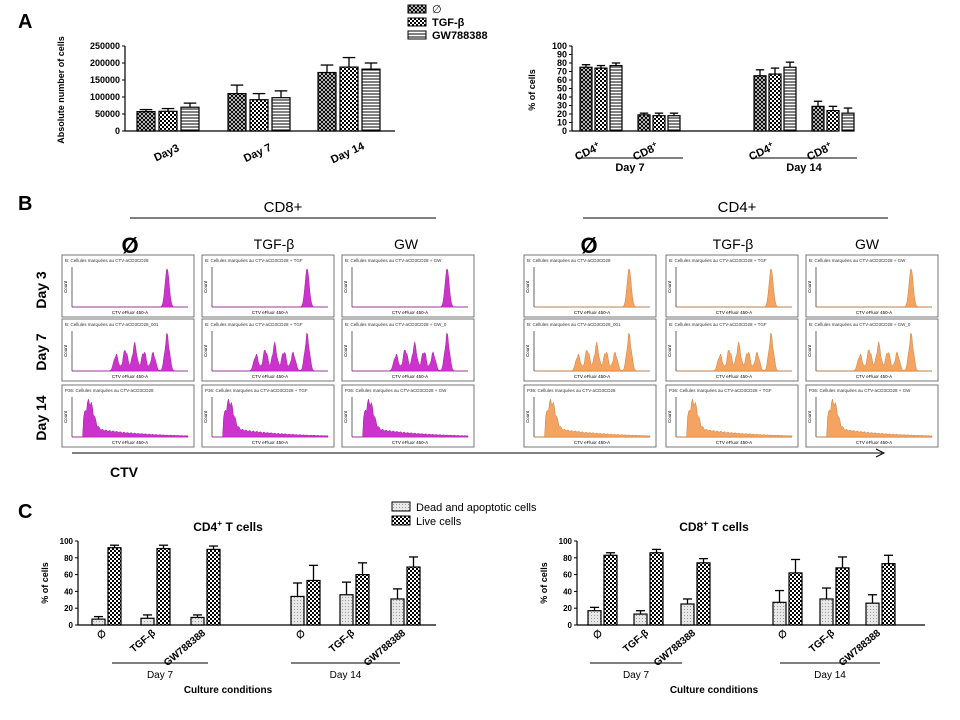 This screenshot has width=960, height=720. Describe the element at coordinates (25, 204) in the screenshot. I see `panel-label-b: B` at that location.